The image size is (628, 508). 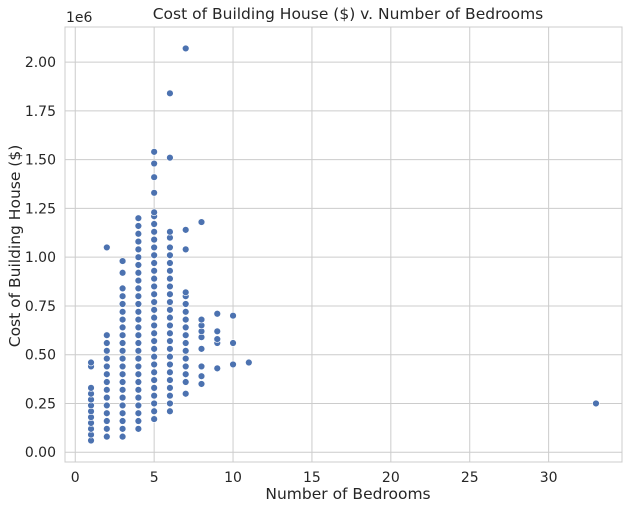 I want to click on x-axis-ticks: 0 5 10 15 20 25 30, so click(x=314, y=478).